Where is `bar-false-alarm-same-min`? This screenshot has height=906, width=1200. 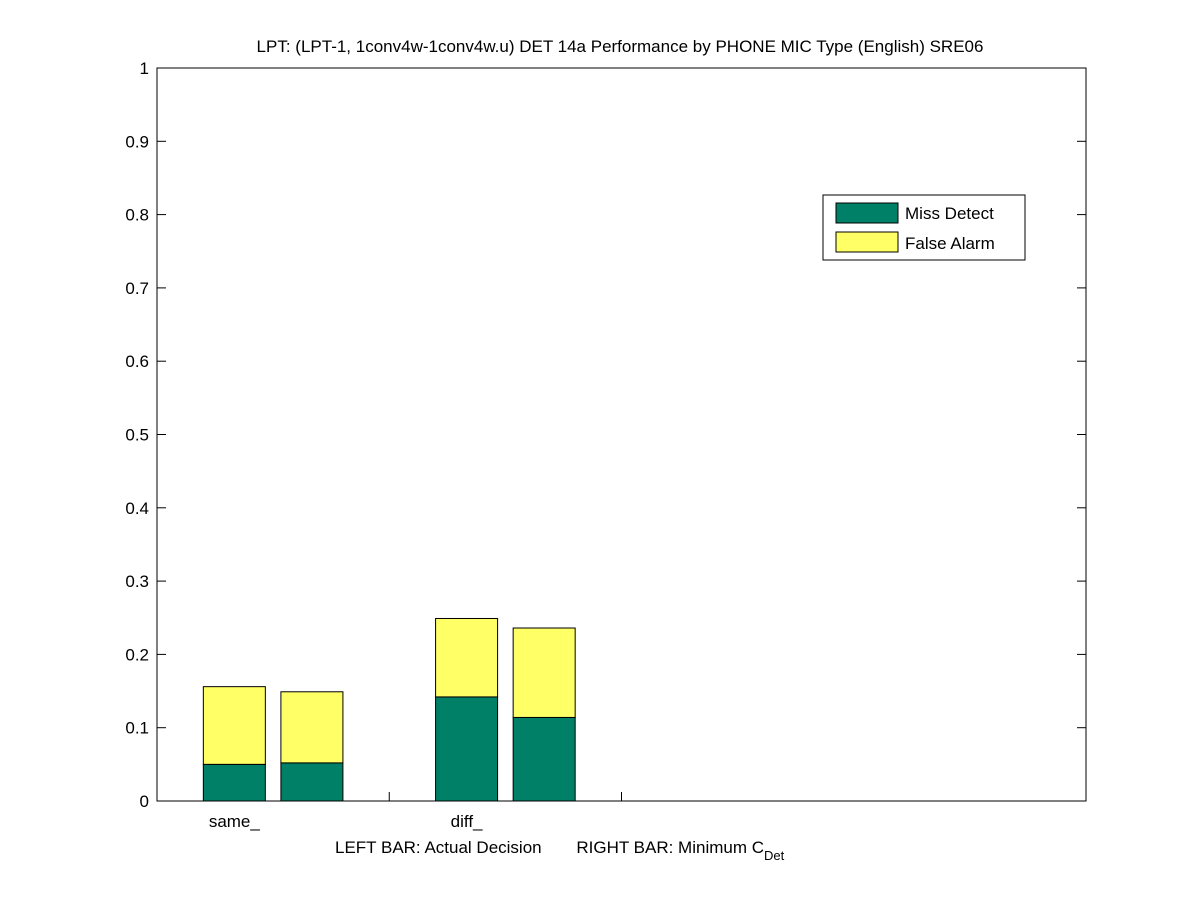
bar-false-alarm-same-min is located at coordinates (312, 727).